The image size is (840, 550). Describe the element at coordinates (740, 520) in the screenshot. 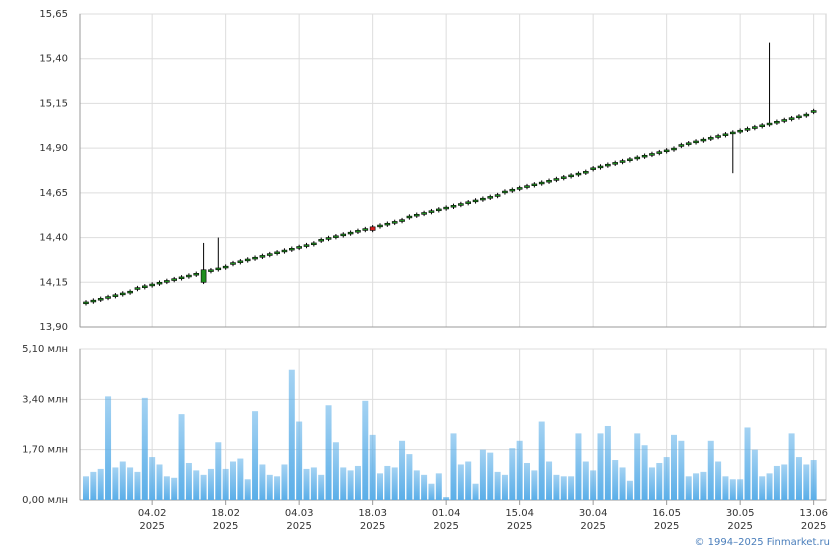

I see `x-tick-label: 30.05 2025` at that location.